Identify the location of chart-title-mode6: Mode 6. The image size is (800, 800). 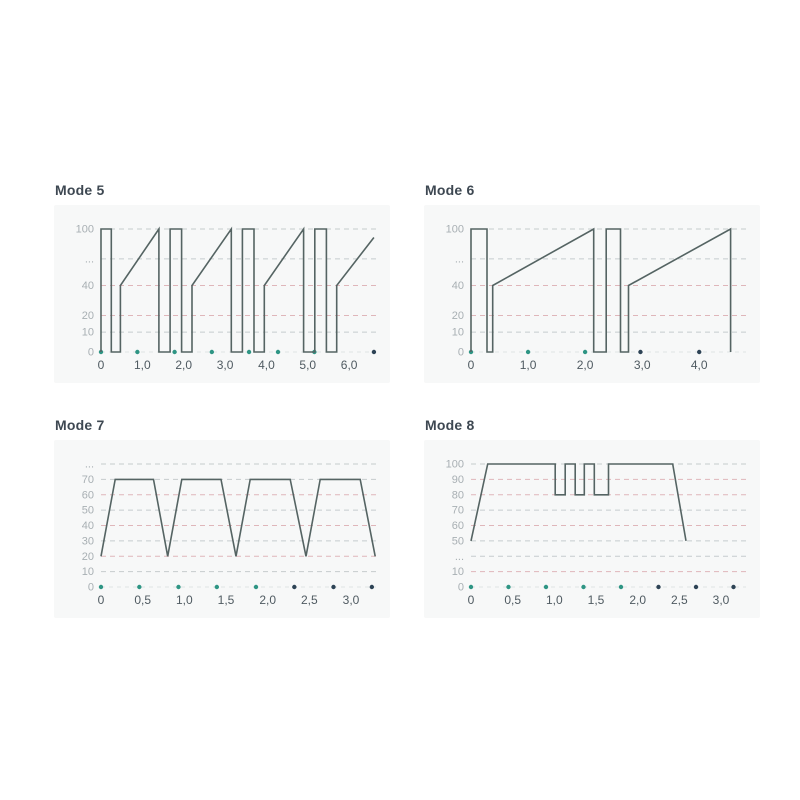
(450, 190).